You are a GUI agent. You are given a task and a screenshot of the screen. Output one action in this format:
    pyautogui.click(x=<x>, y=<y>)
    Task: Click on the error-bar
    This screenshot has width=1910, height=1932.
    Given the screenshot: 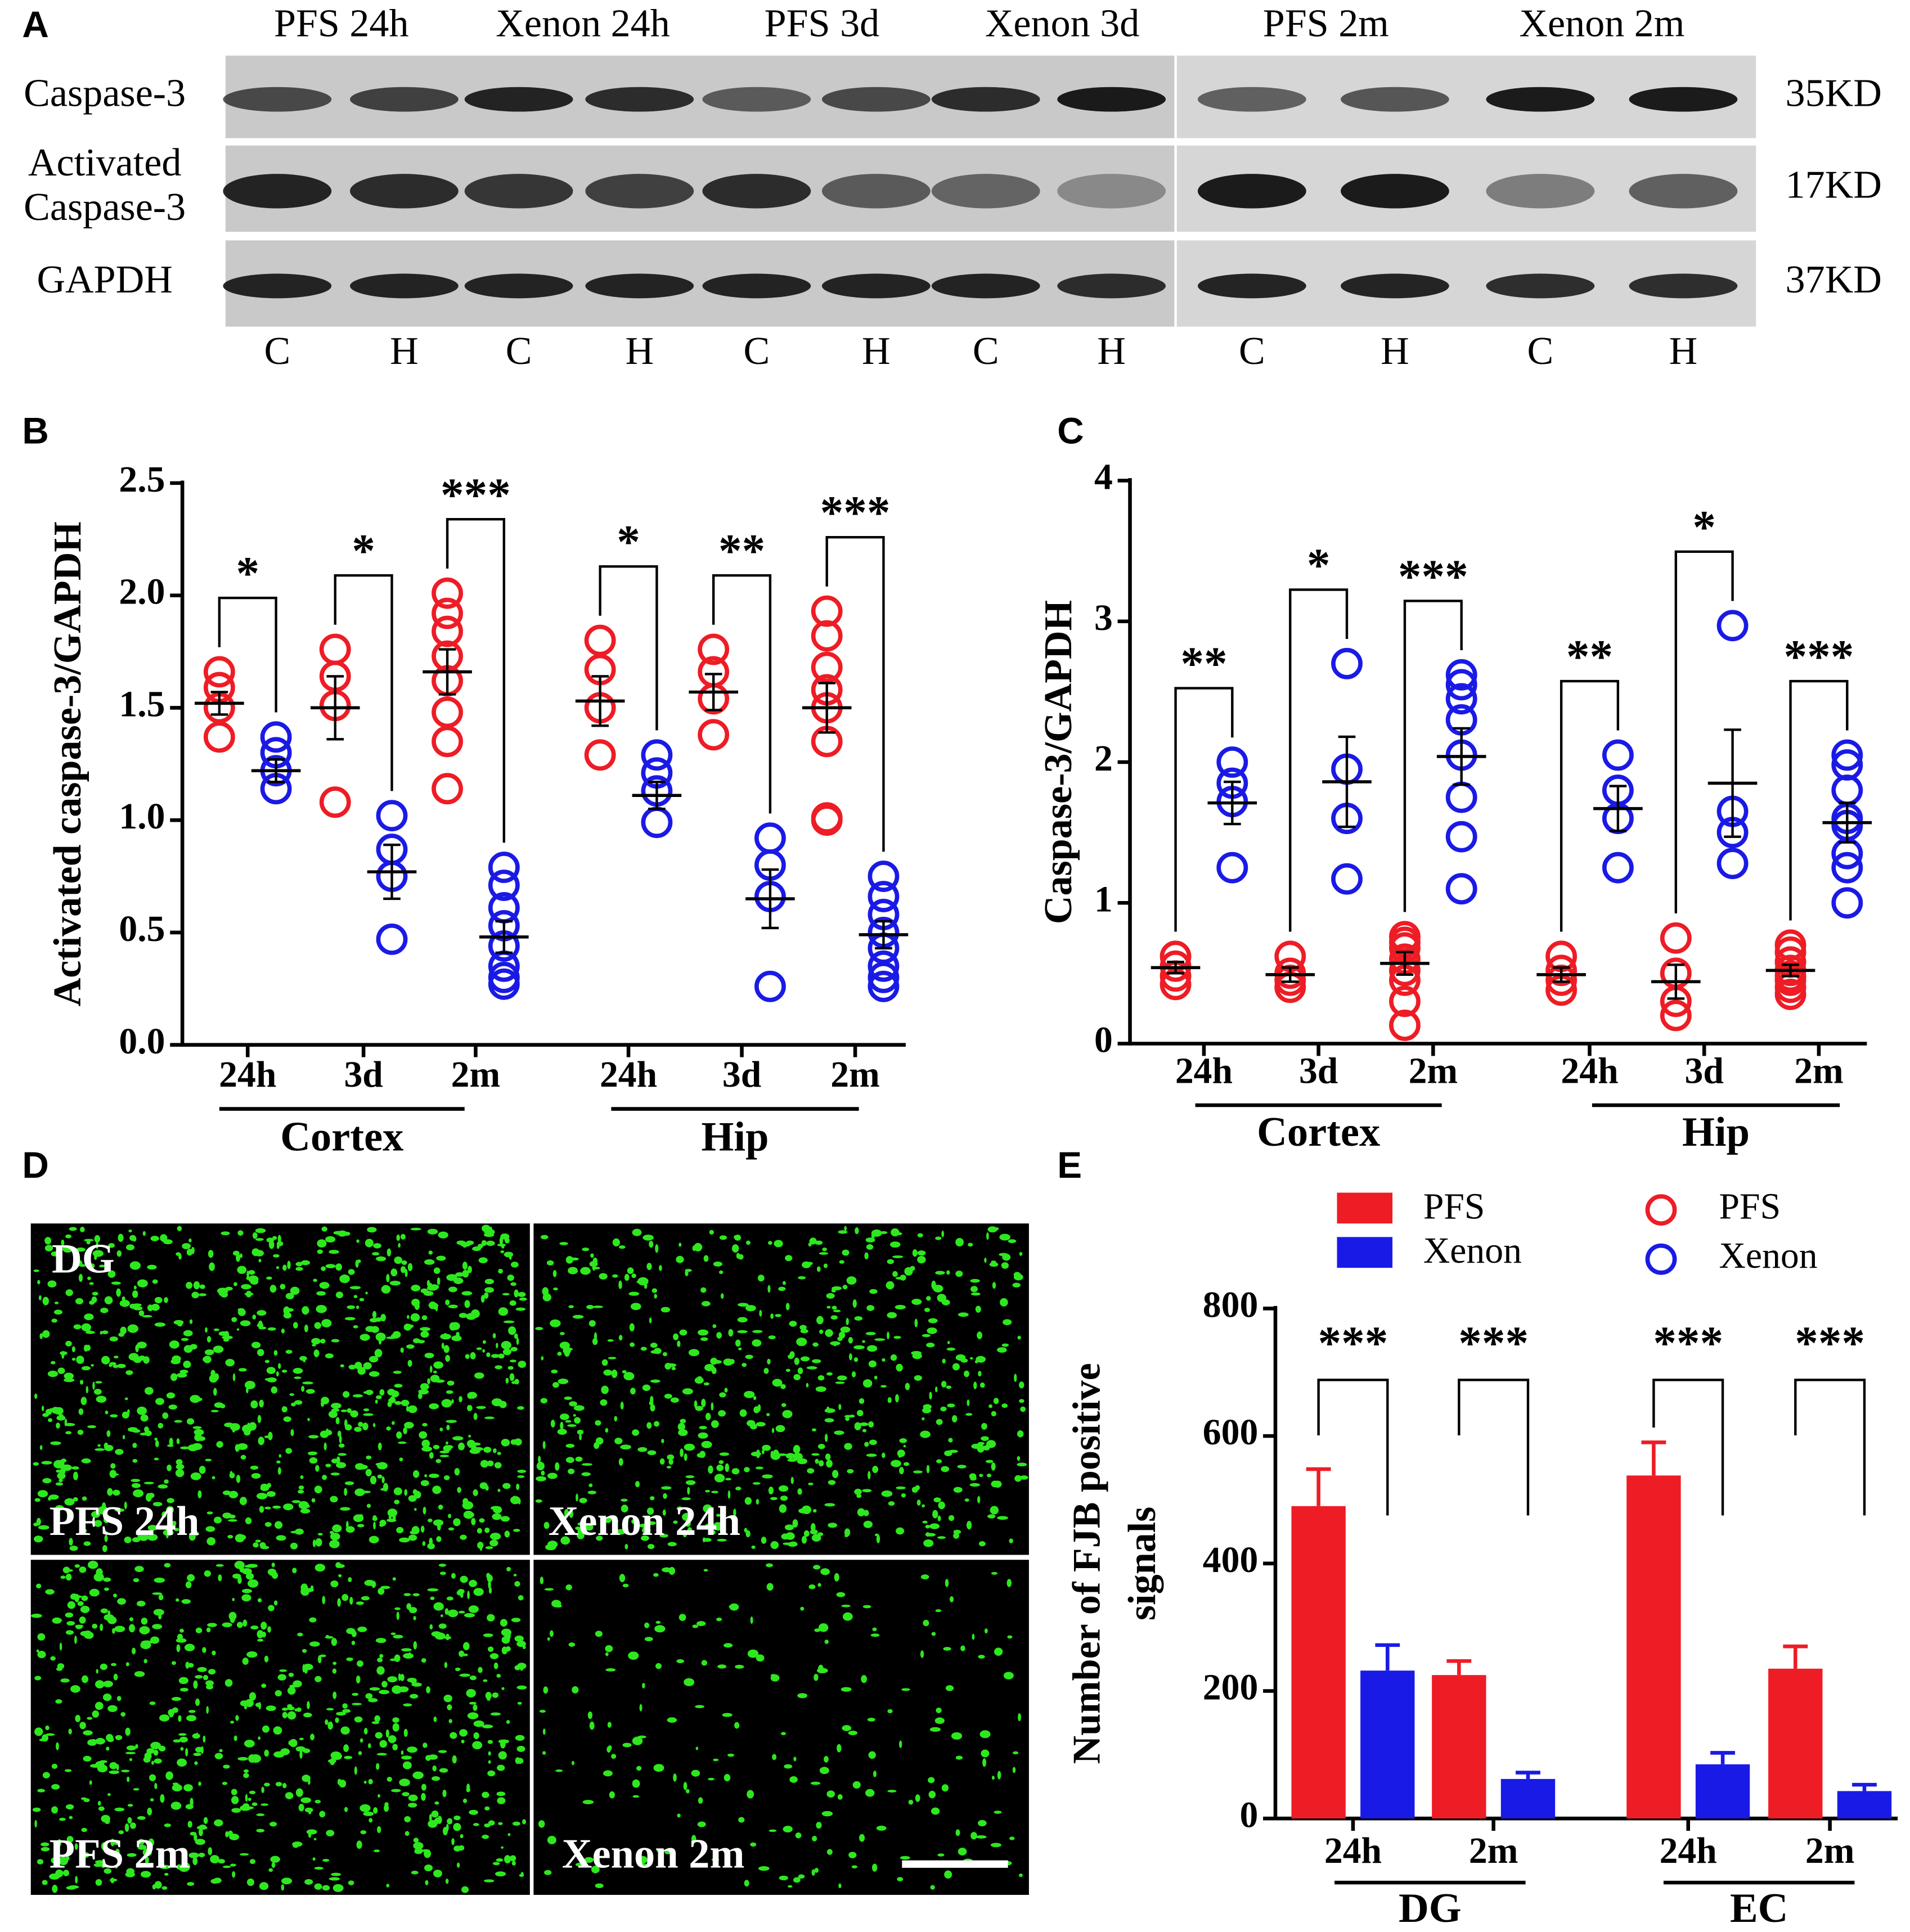 What is the action you would take?
    pyautogui.click(x=219, y=703)
    